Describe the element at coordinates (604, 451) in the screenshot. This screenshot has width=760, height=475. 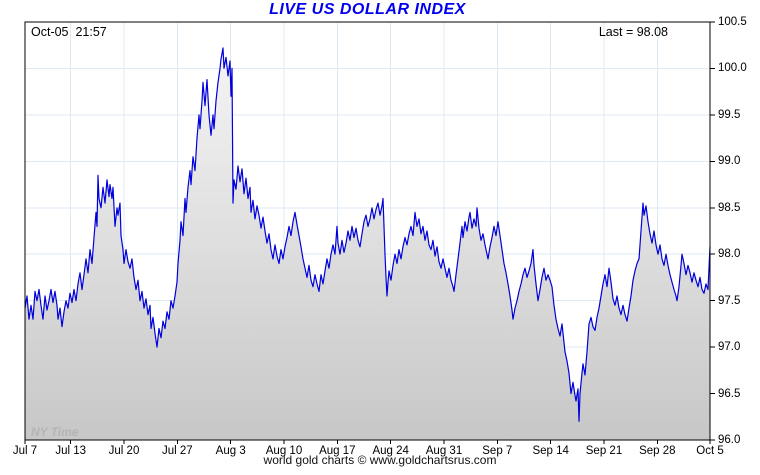
I see `x-axis-label: Sep 21` at that location.